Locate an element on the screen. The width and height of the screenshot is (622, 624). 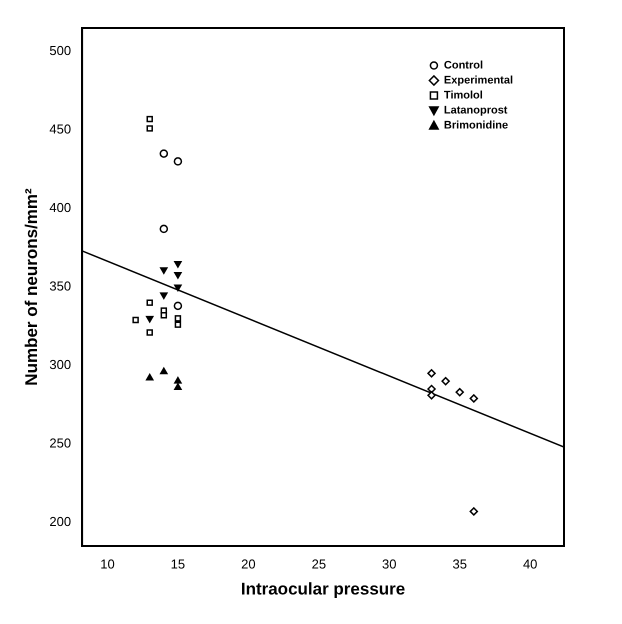
y-tick-label: 350 is located at coordinates (60, 286).